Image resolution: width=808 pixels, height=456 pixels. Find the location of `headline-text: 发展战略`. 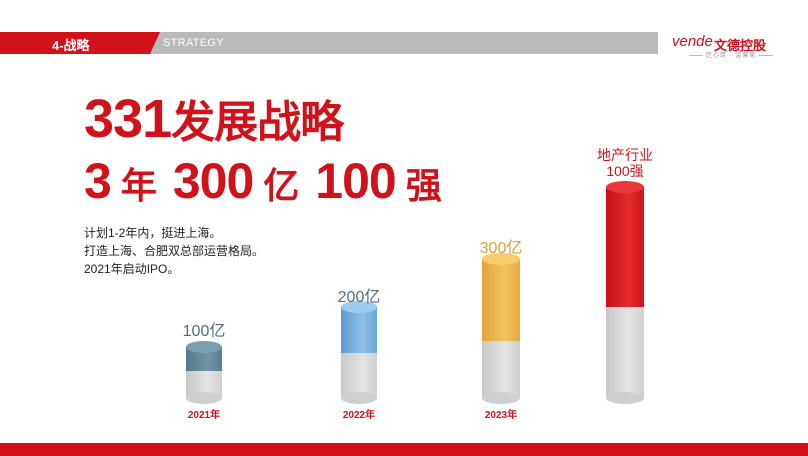

headline-text: 发展战略 is located at coordinates (257, 122).